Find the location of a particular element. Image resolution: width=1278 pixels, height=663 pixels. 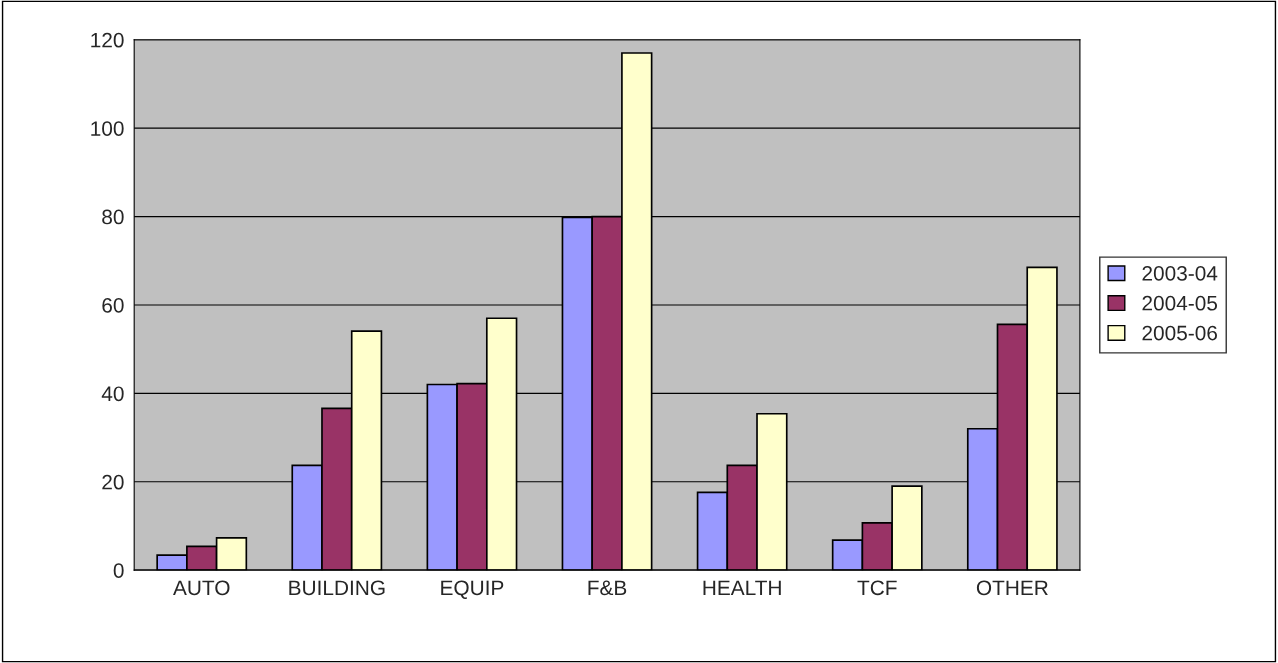

x-tick-label: AUTO is located at coordinates (201, 588).